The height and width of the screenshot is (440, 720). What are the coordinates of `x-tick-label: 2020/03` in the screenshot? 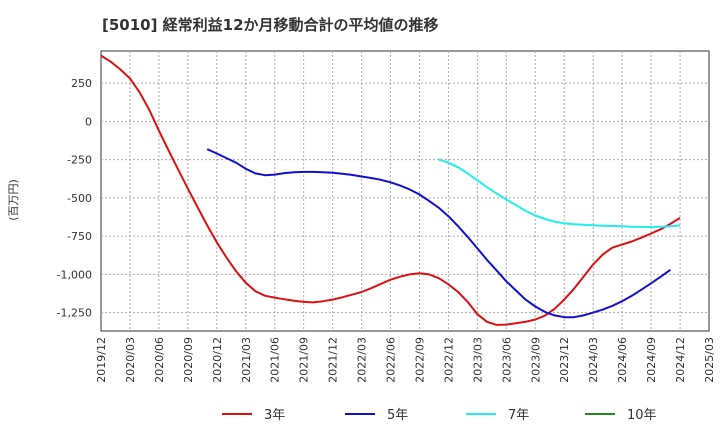 It's located at (130, 360).